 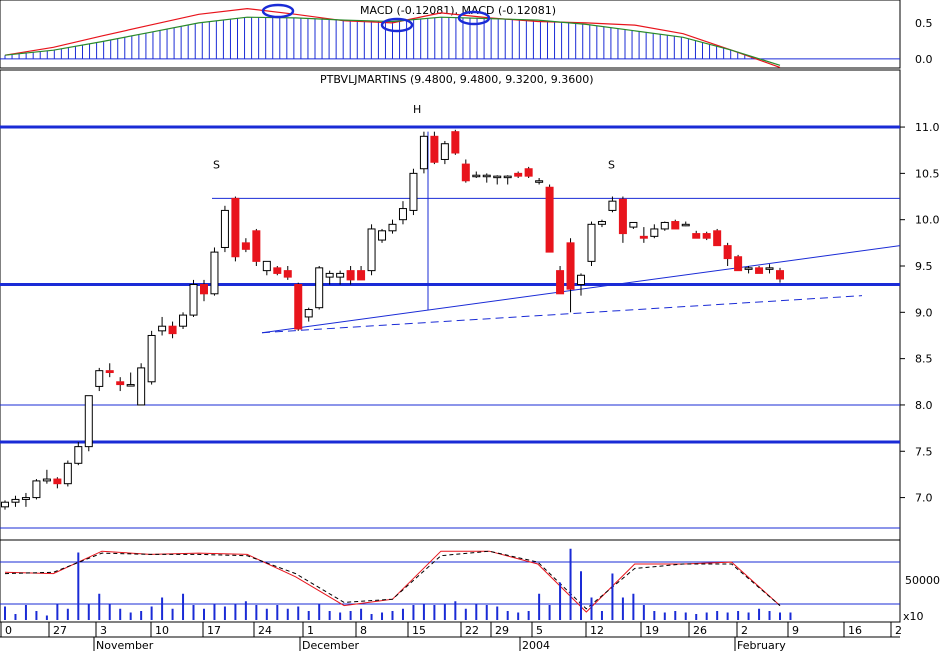 I want to click on price-ytick-3: 8.5, so click(x=924, y=359).